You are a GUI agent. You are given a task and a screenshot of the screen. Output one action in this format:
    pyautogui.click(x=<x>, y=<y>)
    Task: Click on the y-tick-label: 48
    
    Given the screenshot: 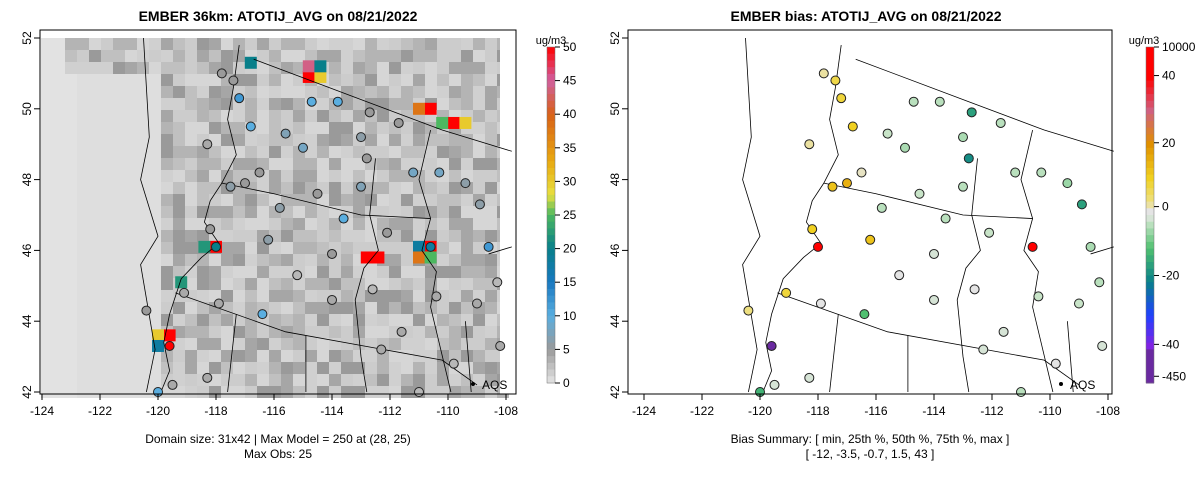 What is the action you would take?
    pyautogui.click(x=27, y=180)
    